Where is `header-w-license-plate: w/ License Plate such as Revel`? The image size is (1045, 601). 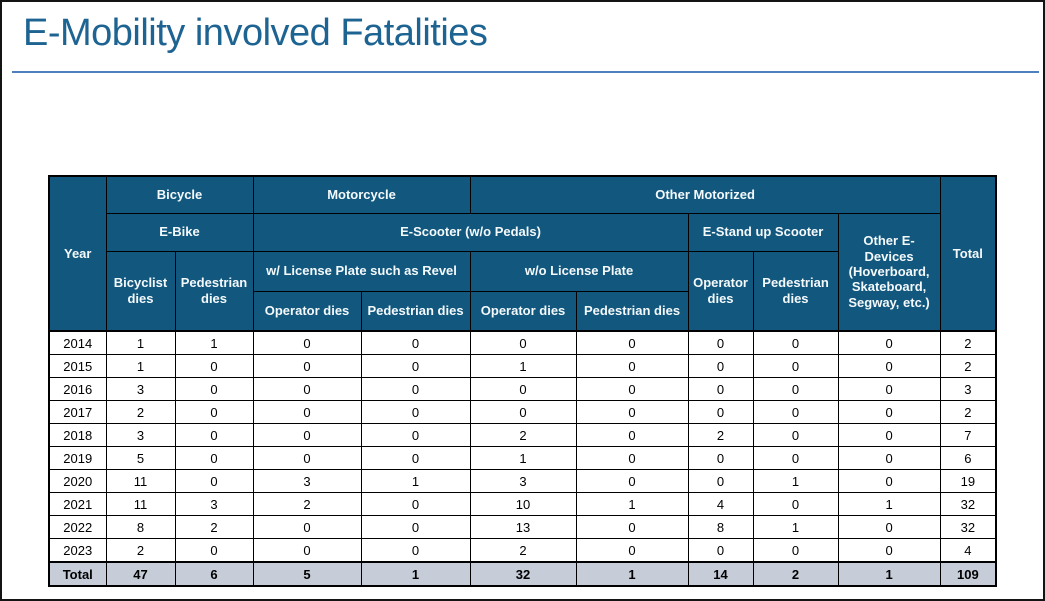 header-w-license-plate: w/ License Plate such as Revel is located at coordinates (361, 271).